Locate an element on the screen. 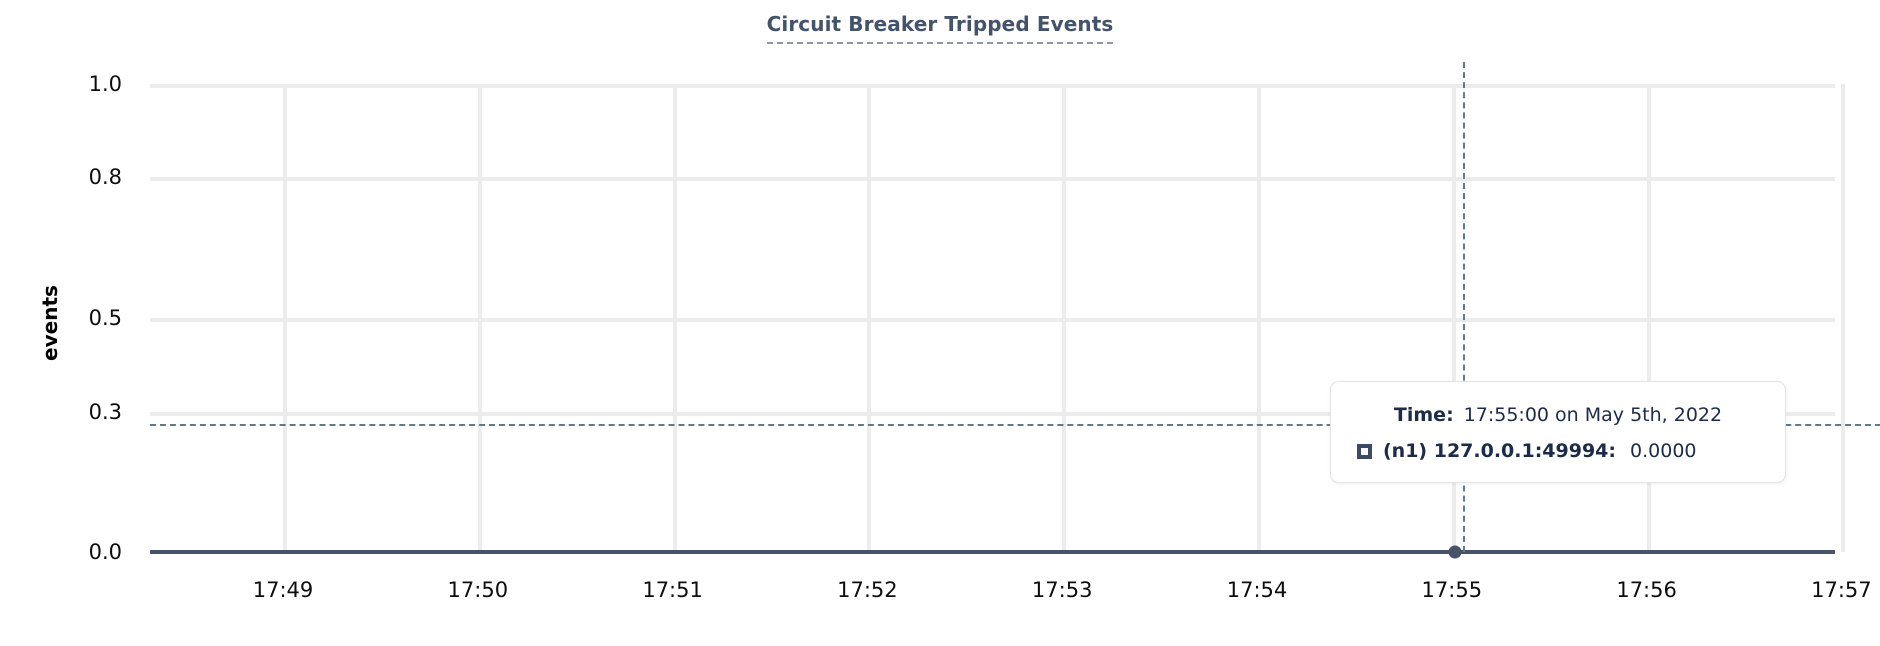 Image resolution: width=1880 pixels, height=646 pixels. y-axis-tick-labels: 1.0 0.8 0.5 0.3 0.0 is located at coordinates (68, 323).